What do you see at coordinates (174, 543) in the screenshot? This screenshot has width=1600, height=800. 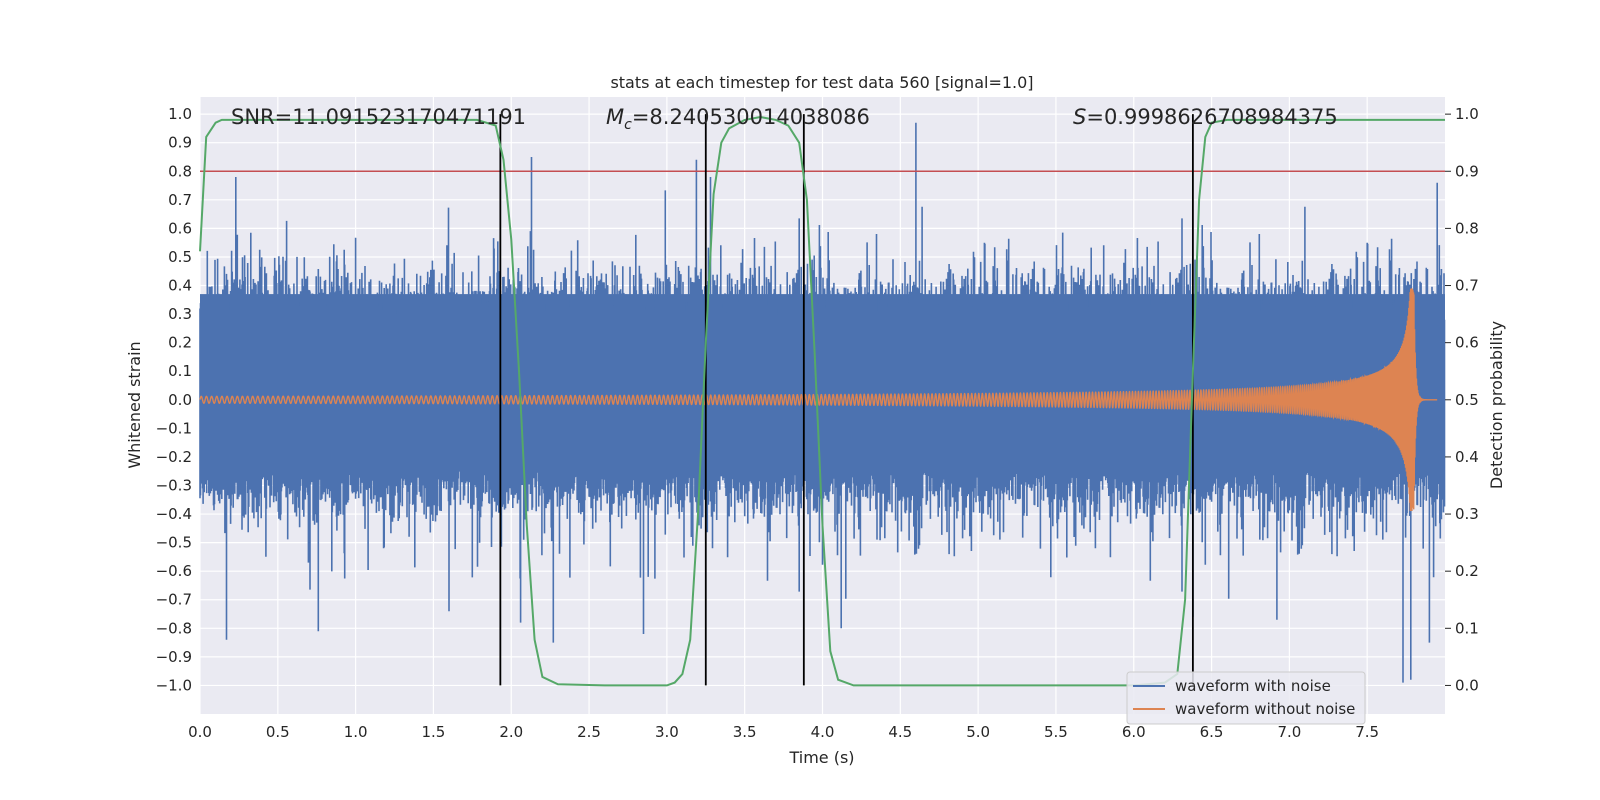 I see `y-tick-label: −0.5` at bounding box center [174, 543].